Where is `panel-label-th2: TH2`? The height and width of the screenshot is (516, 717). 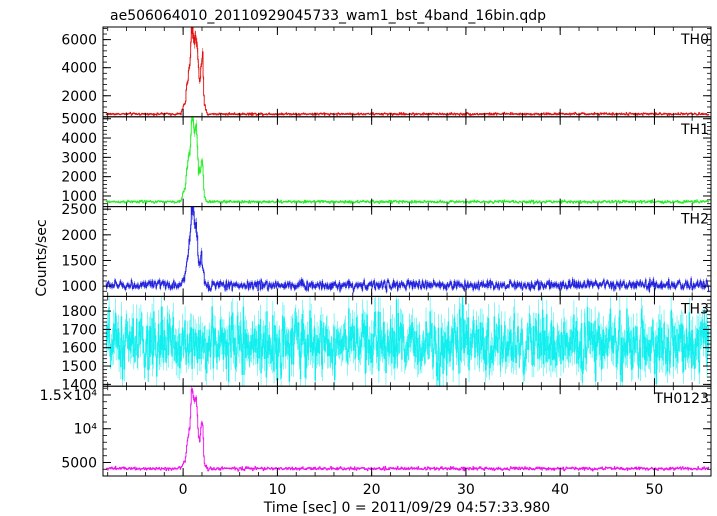
panel-label-th2: TH2 is located at coordinates (694, 220).